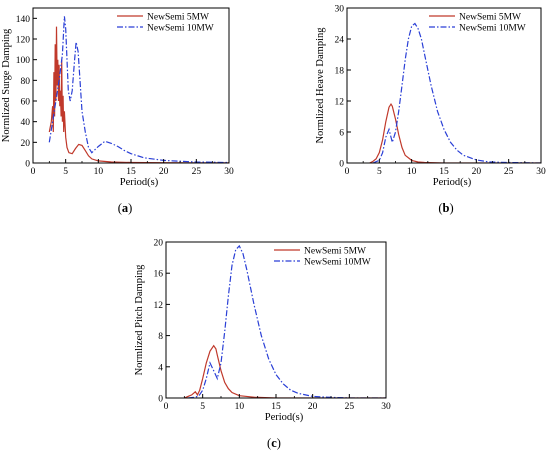  Describe the element at coordinates (160, 368) in the screenshot. I see `y-tick-label: 4` at that location.